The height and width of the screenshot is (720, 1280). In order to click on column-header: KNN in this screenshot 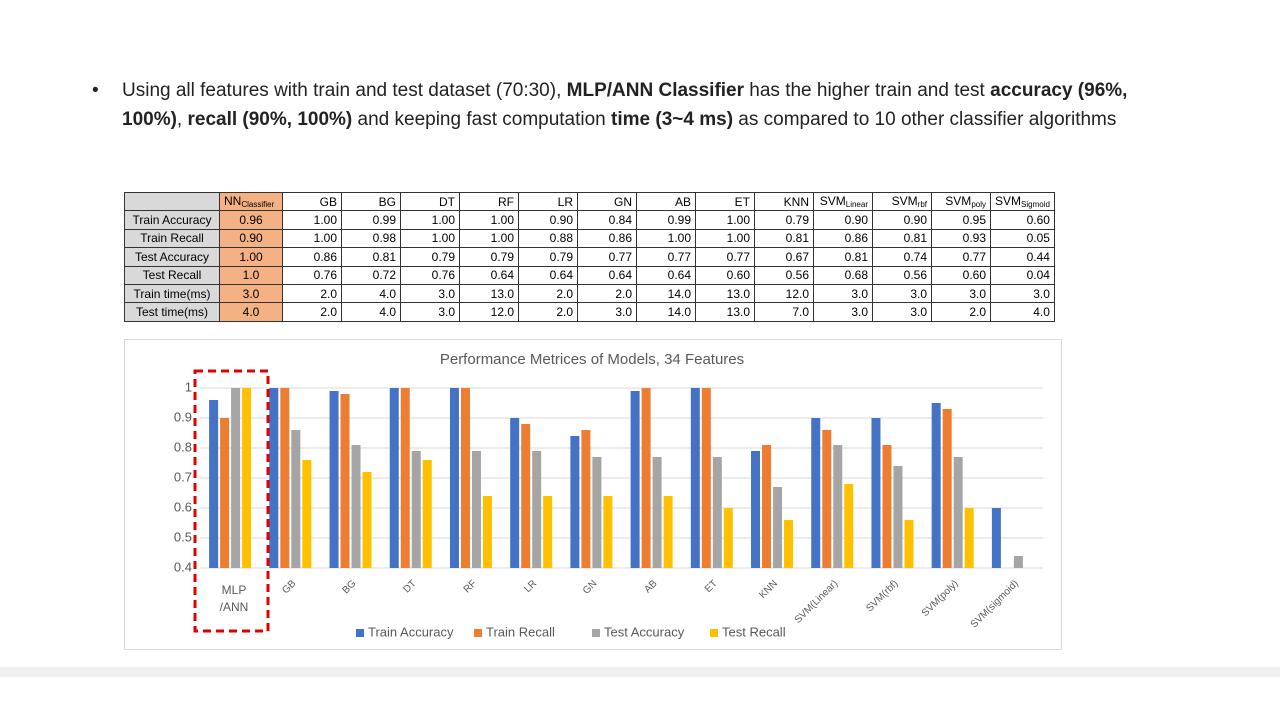, I will do `click(784, 201)`.